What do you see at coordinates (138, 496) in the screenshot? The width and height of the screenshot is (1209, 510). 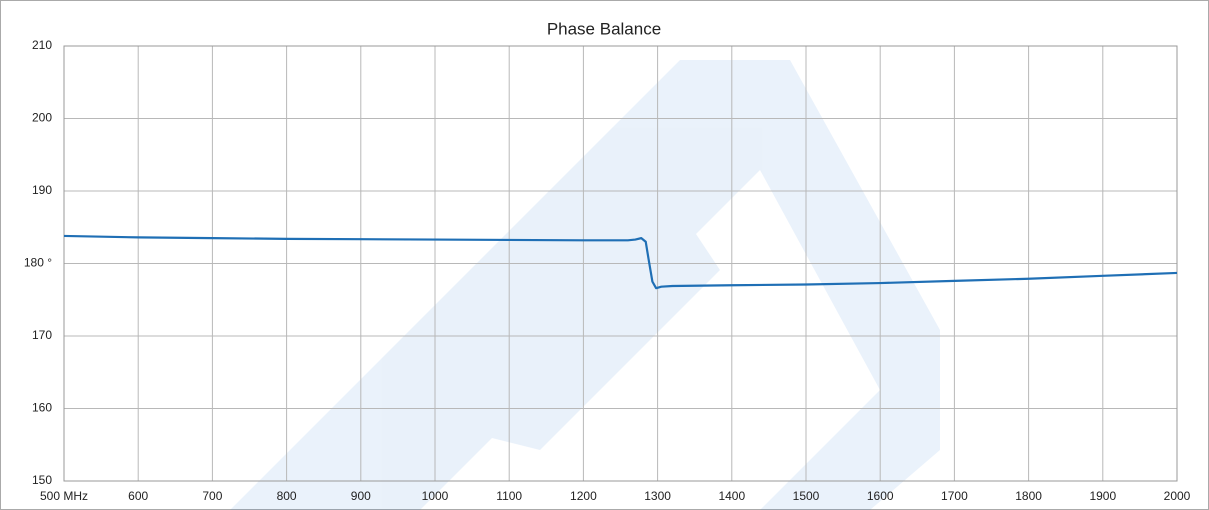 I see `x-tick-label: 600` at bounding box center [138, 496].